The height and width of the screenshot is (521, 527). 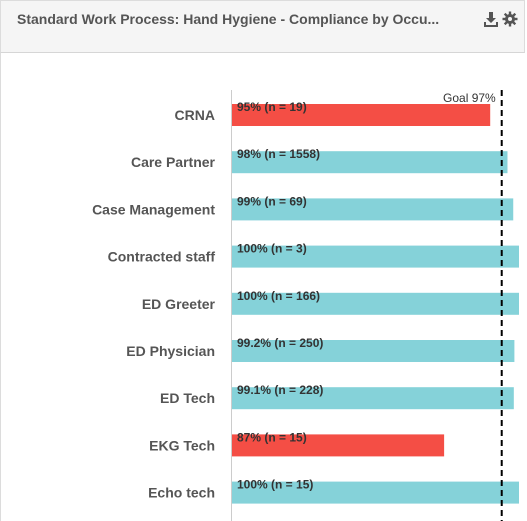 What do you see at coordinates (280, 343) in the screenshot?
I see `bar-value-label: 99.2% (n = 250)` at bounding box center [280, 343].